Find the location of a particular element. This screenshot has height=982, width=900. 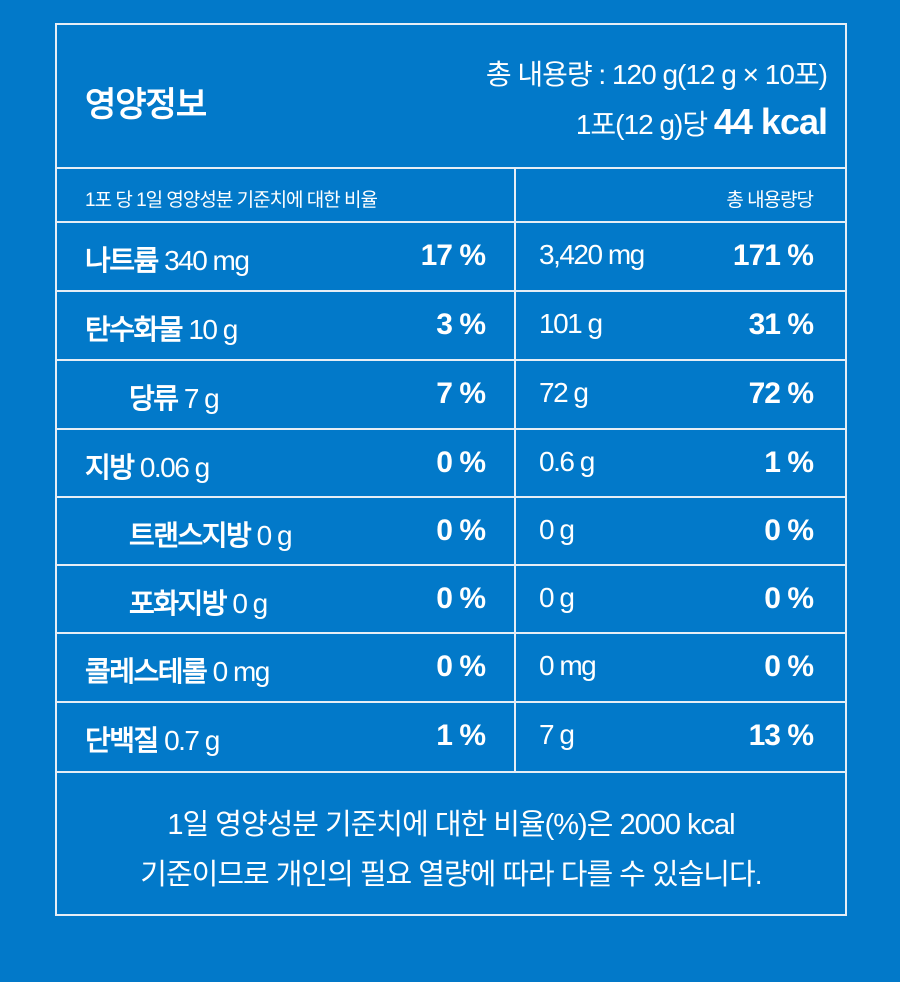

nutrient-name-amount: 단백질 0.7 g is located at coordinates (152, 739).